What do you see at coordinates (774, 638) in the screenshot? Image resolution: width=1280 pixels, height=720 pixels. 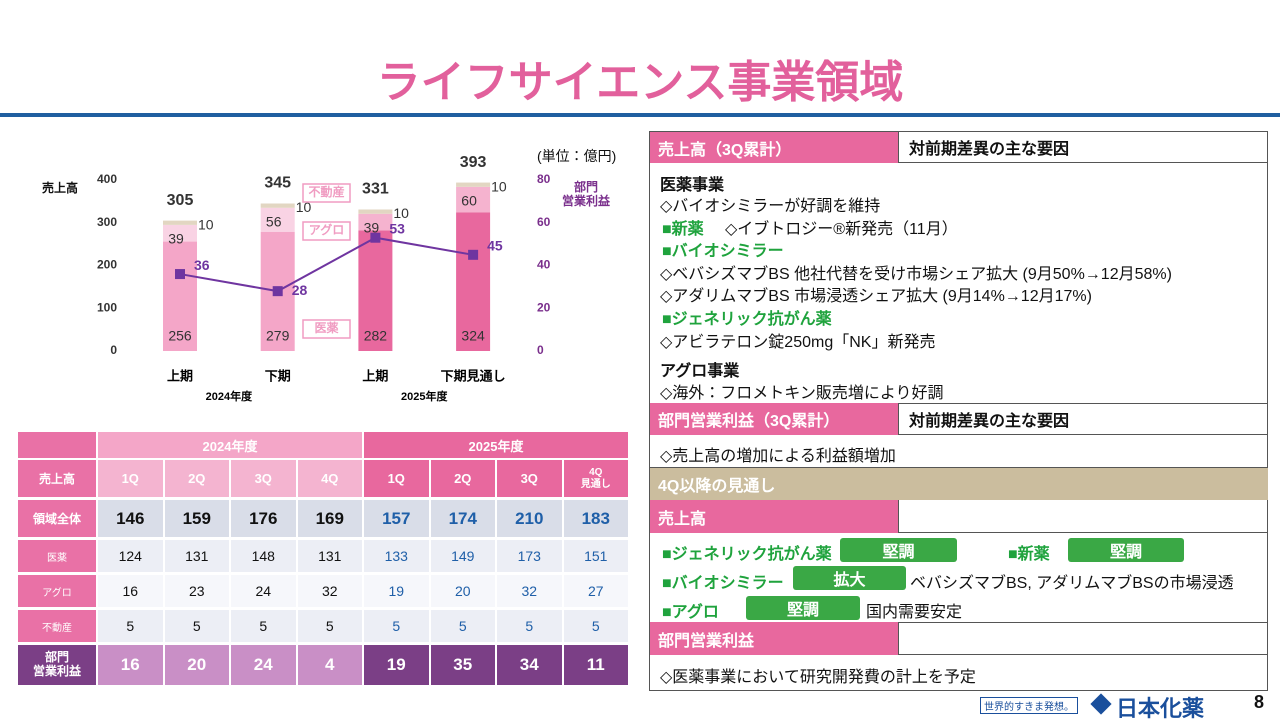 I see `panel-label: 部門営業利益` at bounding box center [774, 638].